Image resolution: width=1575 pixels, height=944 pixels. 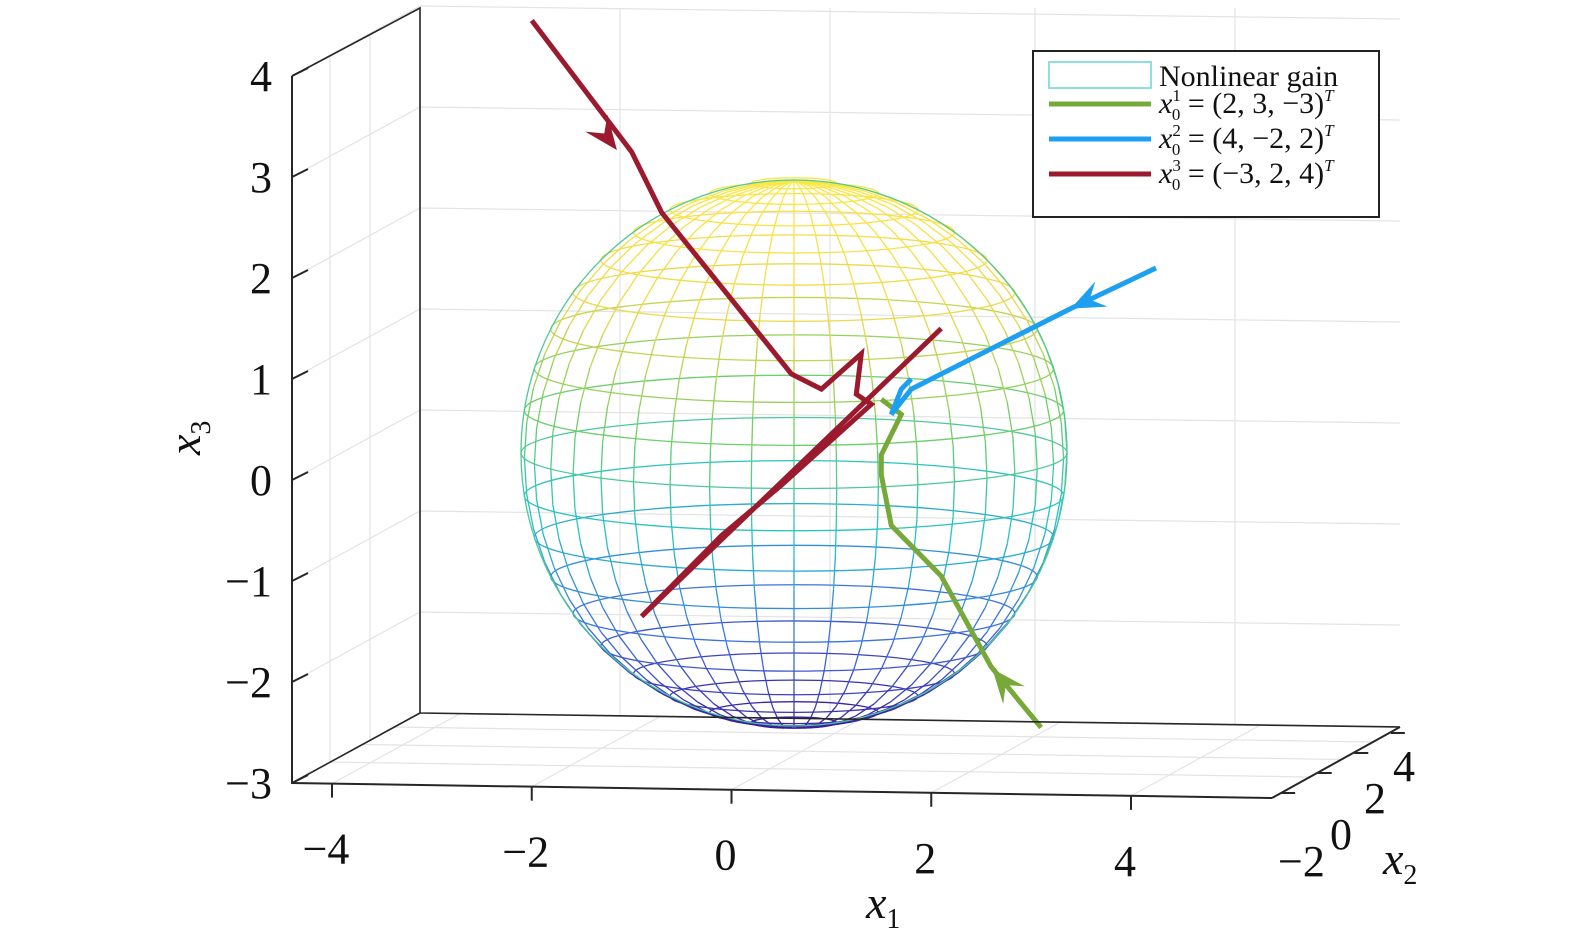 I want to click on grid-floor-x, so click(x=884, y=734).